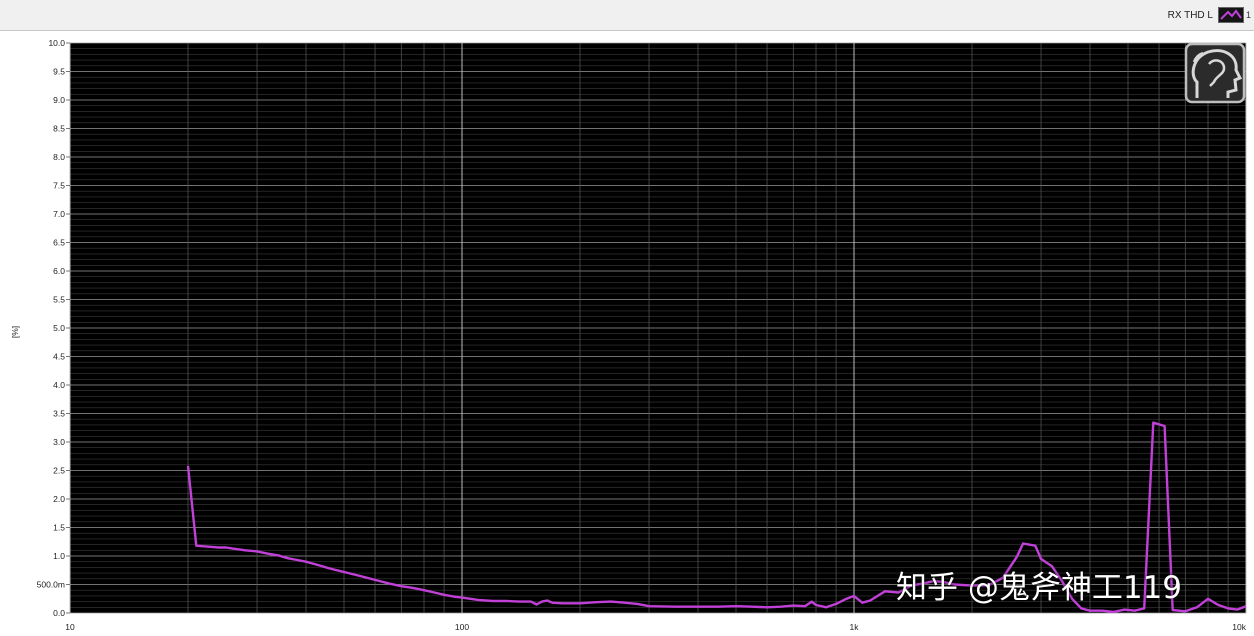 This screenshot has width=1254, height=636. What do you see at coordinates (655, 627) in the screenshot?
I see `x-axis: 10 100 1k 10k` at bounding box center [655, 627].